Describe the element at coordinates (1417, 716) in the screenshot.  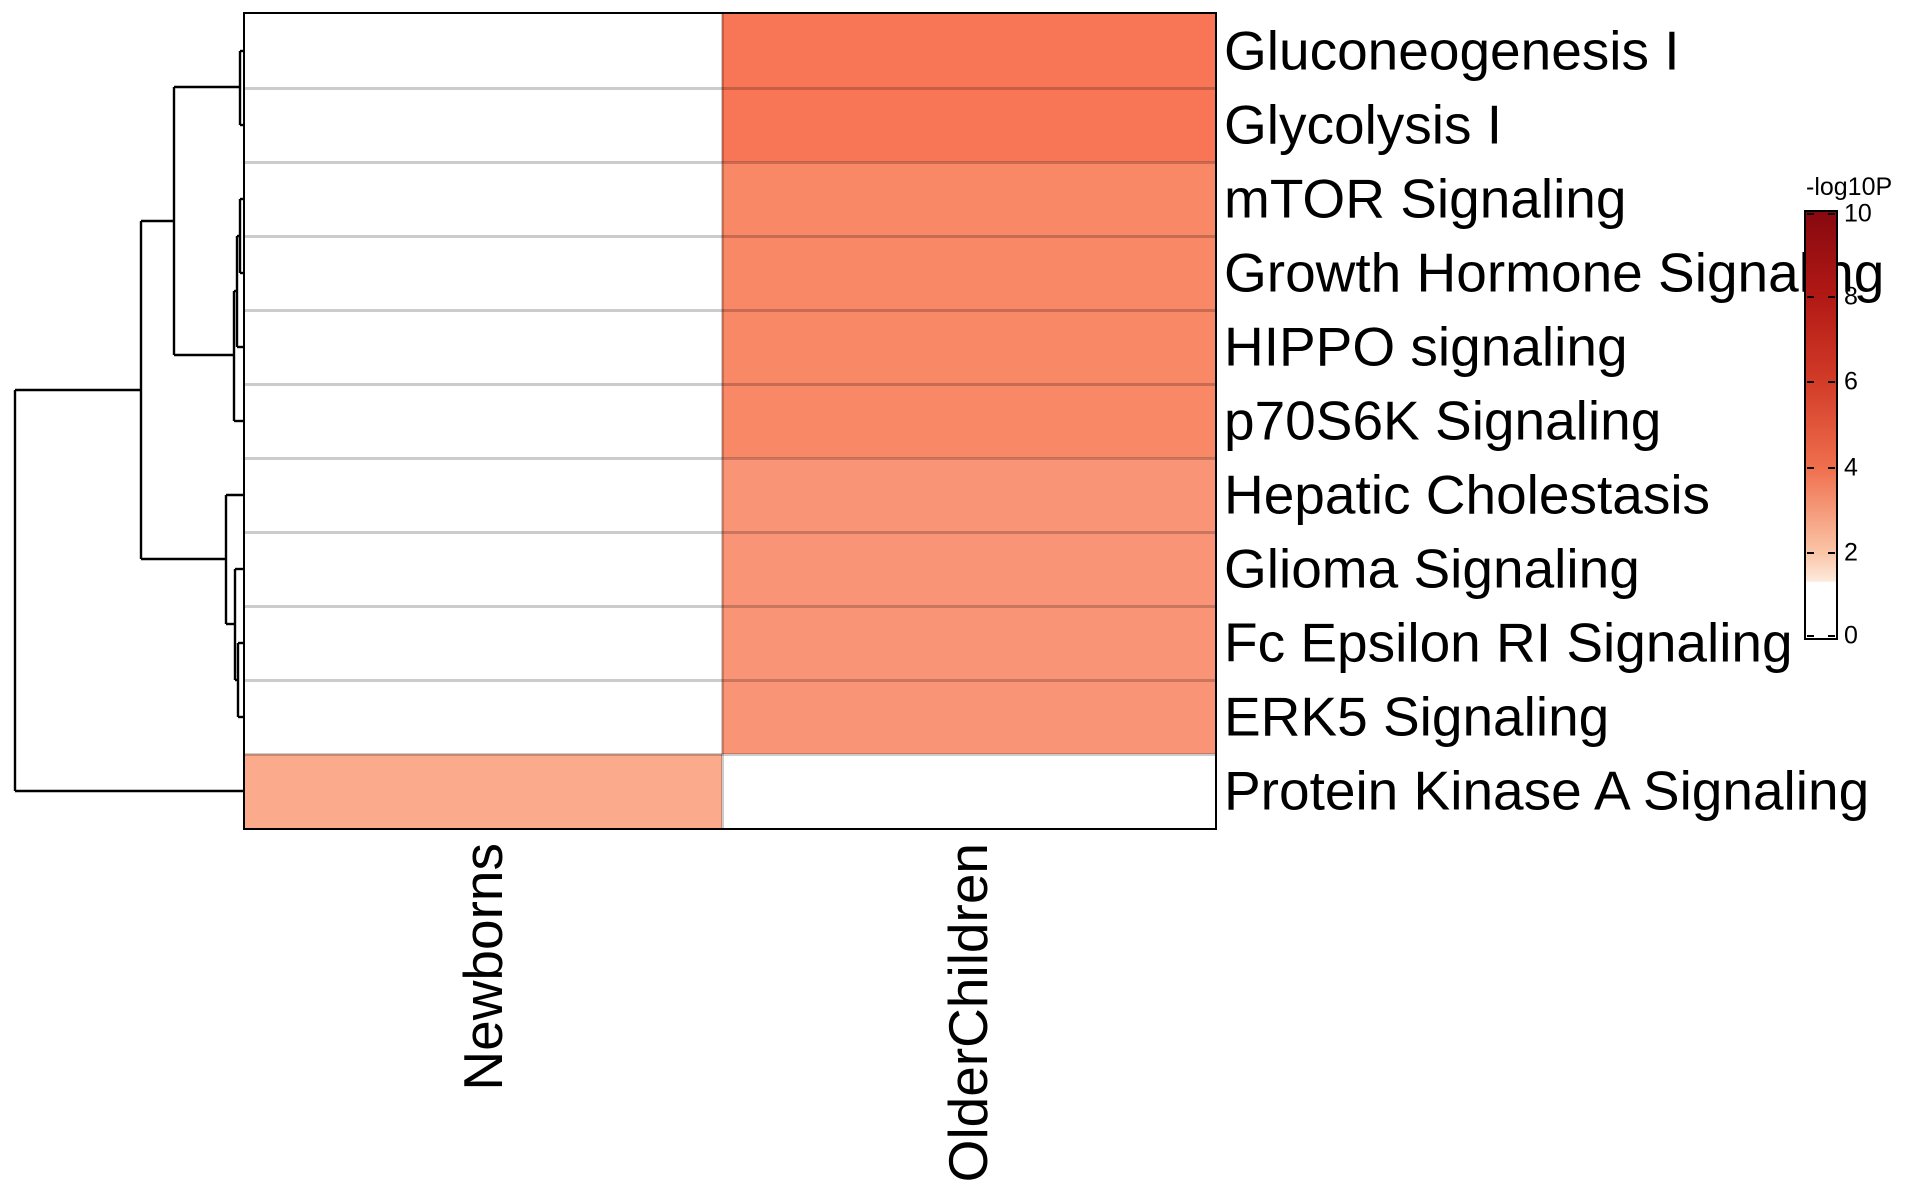
I see `row-label: ERK5 Signaling` at that location.